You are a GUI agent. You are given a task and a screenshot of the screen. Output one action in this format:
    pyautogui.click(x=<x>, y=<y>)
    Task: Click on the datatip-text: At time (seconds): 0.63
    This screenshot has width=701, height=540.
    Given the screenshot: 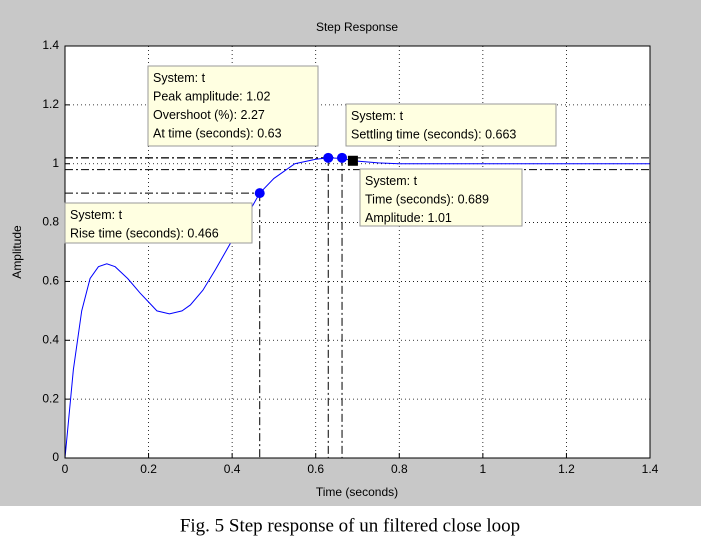 What is the action you would take?
    pyautogui.click(x=217, y=134)
    